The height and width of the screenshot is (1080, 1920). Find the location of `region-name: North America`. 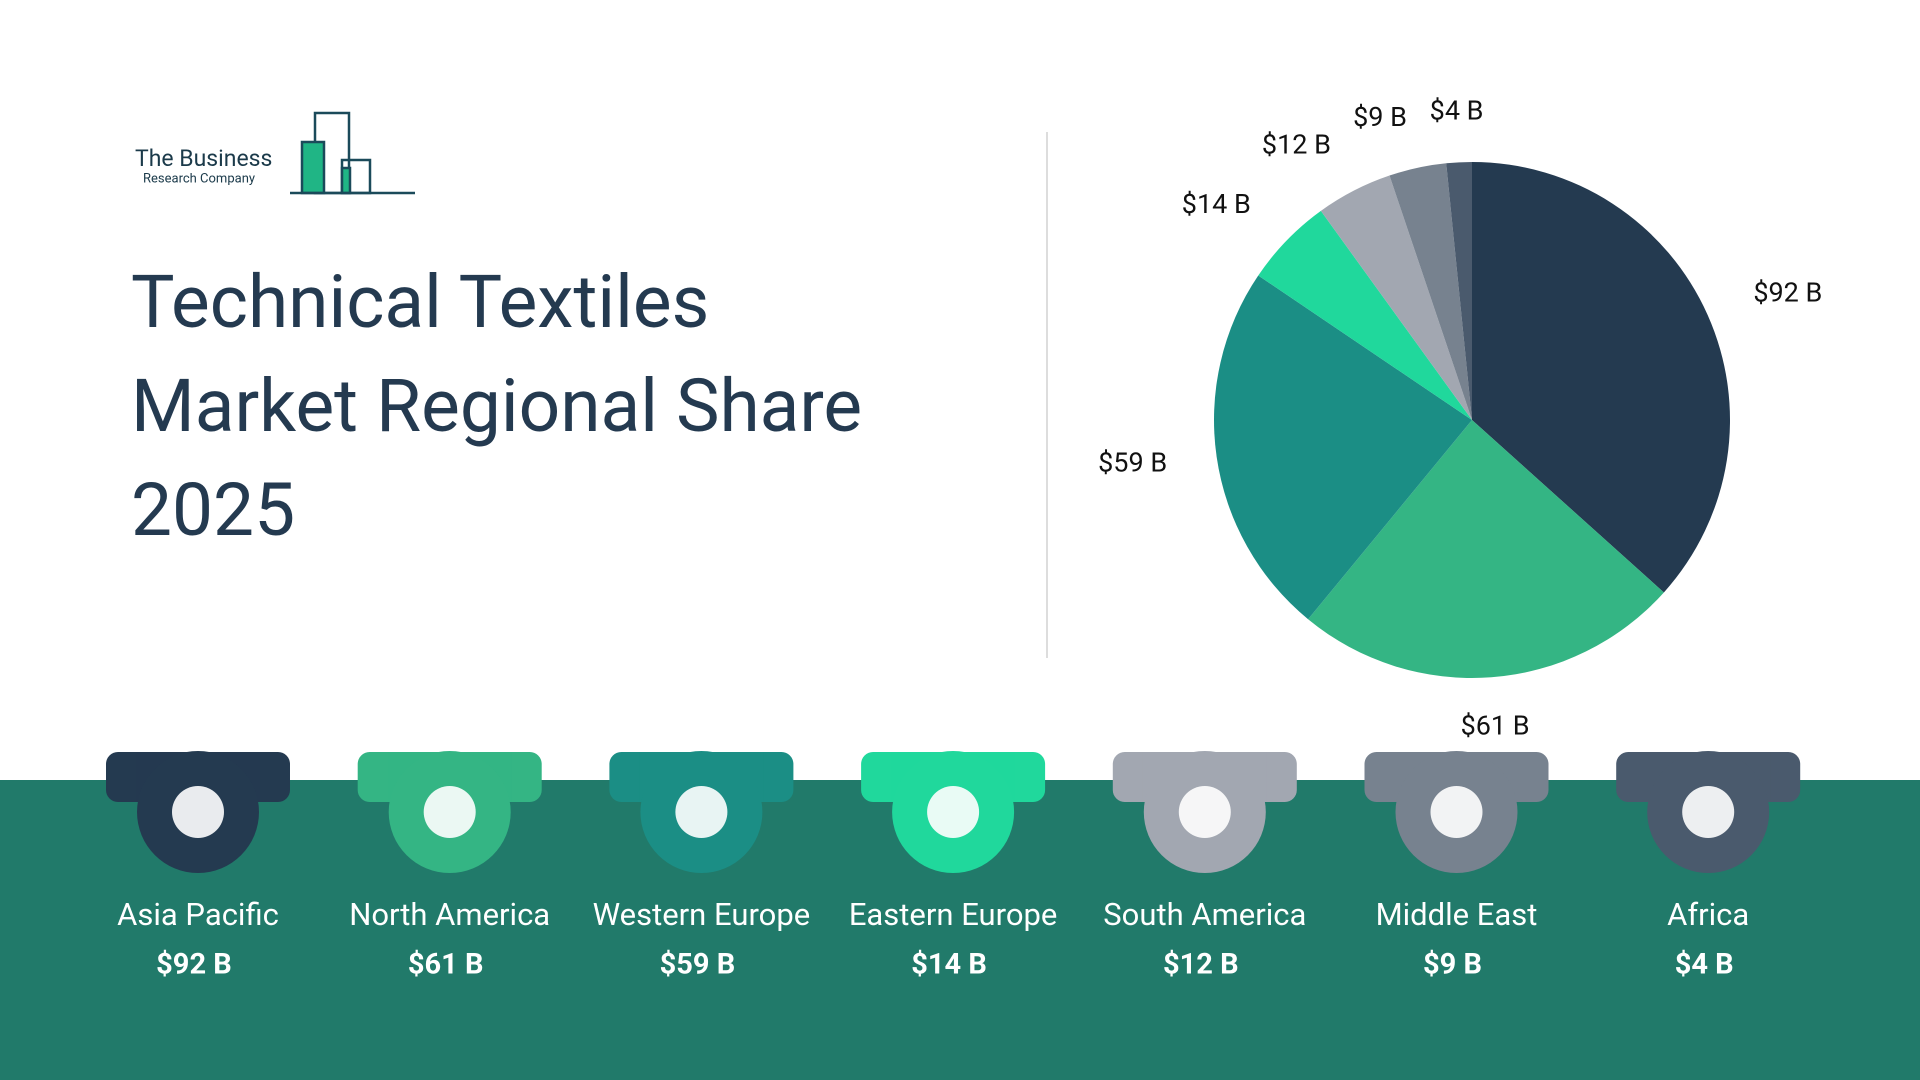

region-name: North America is located at coordinates (449, 914).